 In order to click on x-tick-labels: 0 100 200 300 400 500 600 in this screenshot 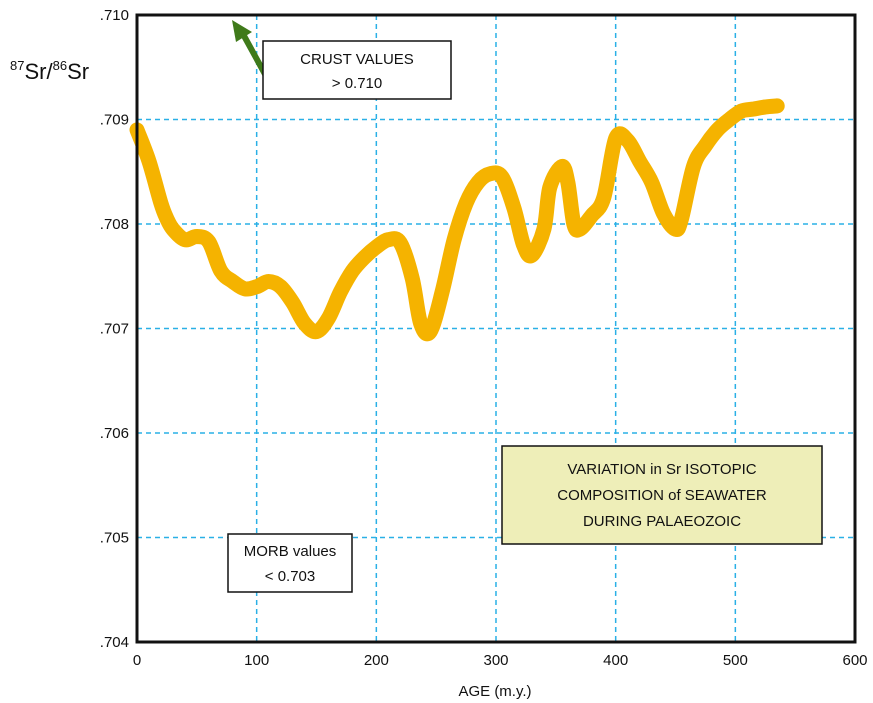, I will do `click(500, 660)`.